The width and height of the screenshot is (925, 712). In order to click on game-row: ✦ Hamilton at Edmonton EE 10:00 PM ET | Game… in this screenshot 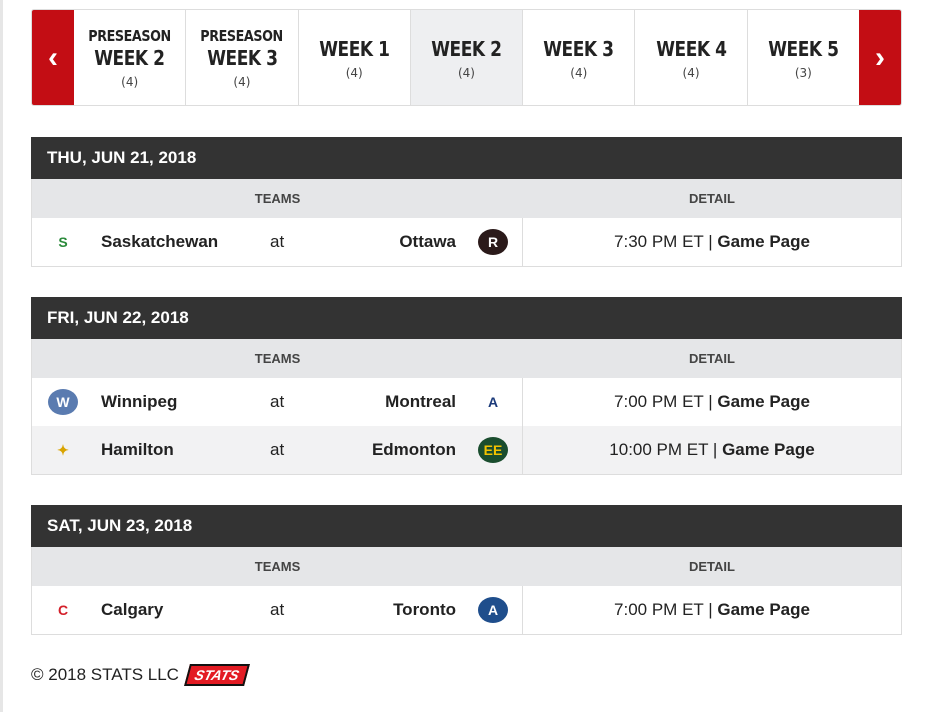, I will do `click(466, 450)`.